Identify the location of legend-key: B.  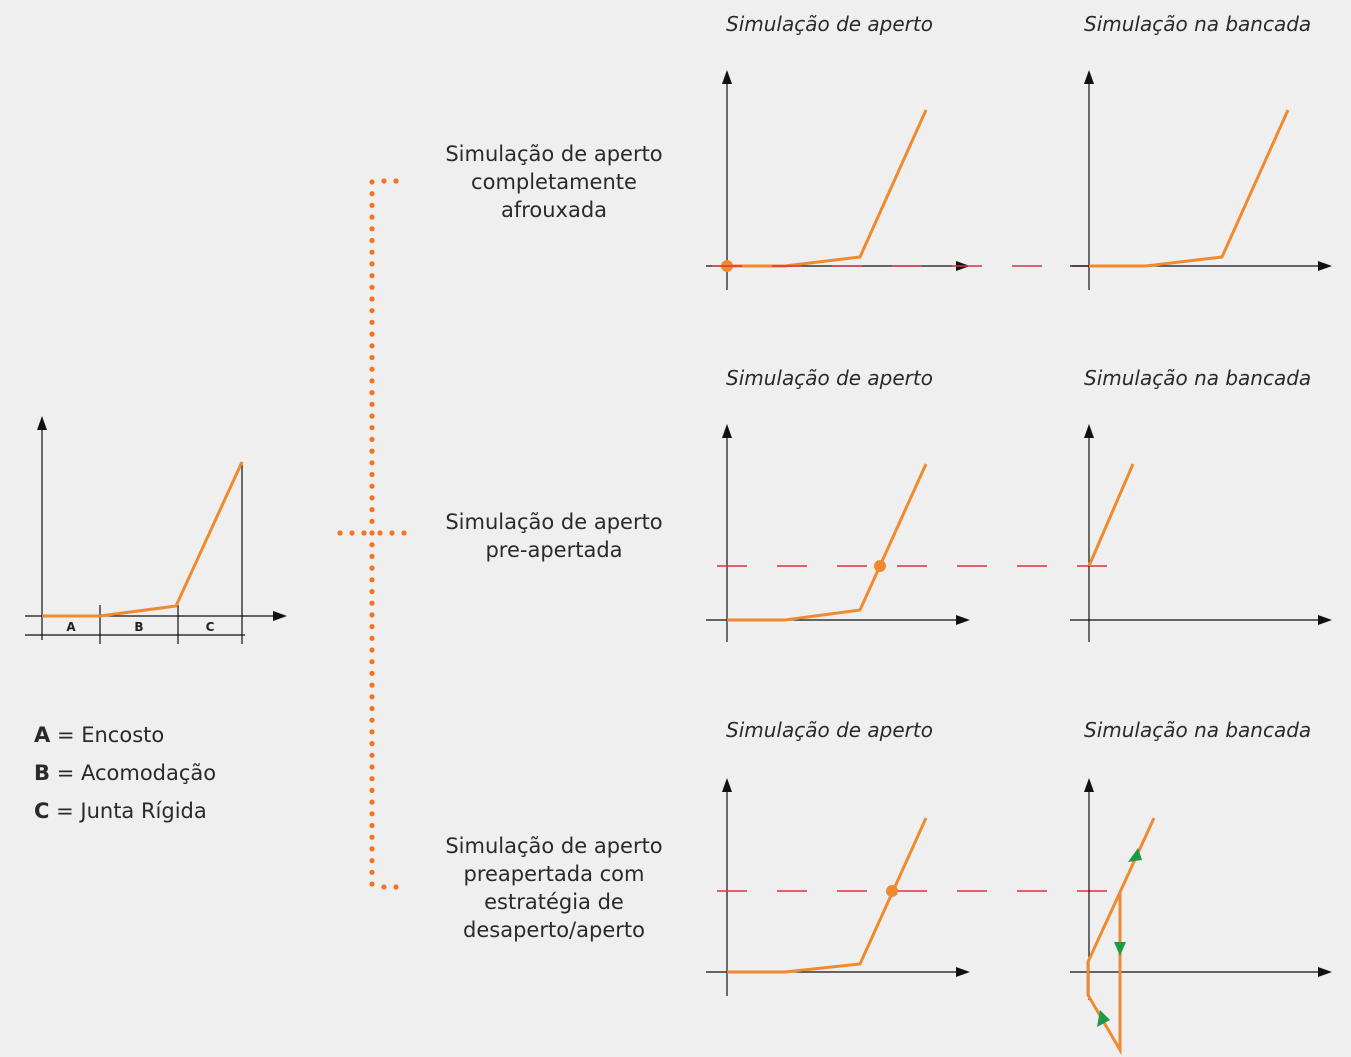
(42, 773).